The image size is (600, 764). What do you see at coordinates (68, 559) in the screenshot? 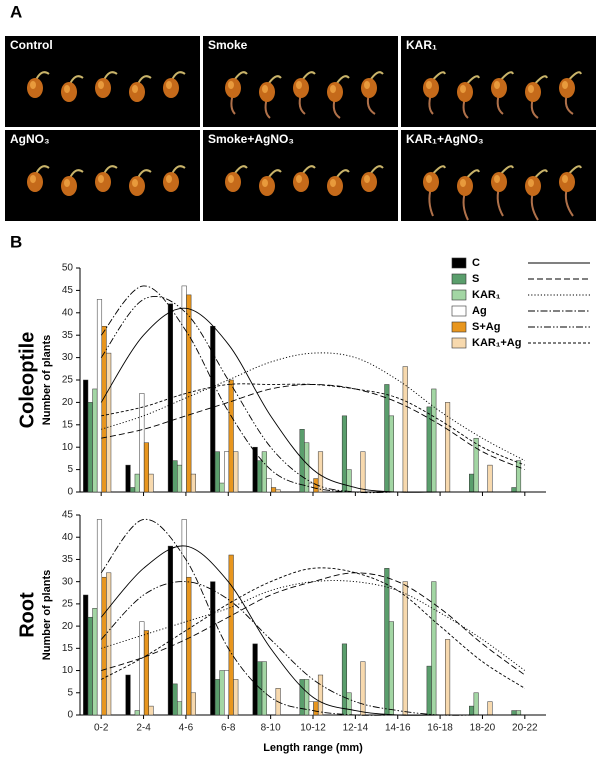
I see `y-tick-label: 35` at bounding box center [68, 559].